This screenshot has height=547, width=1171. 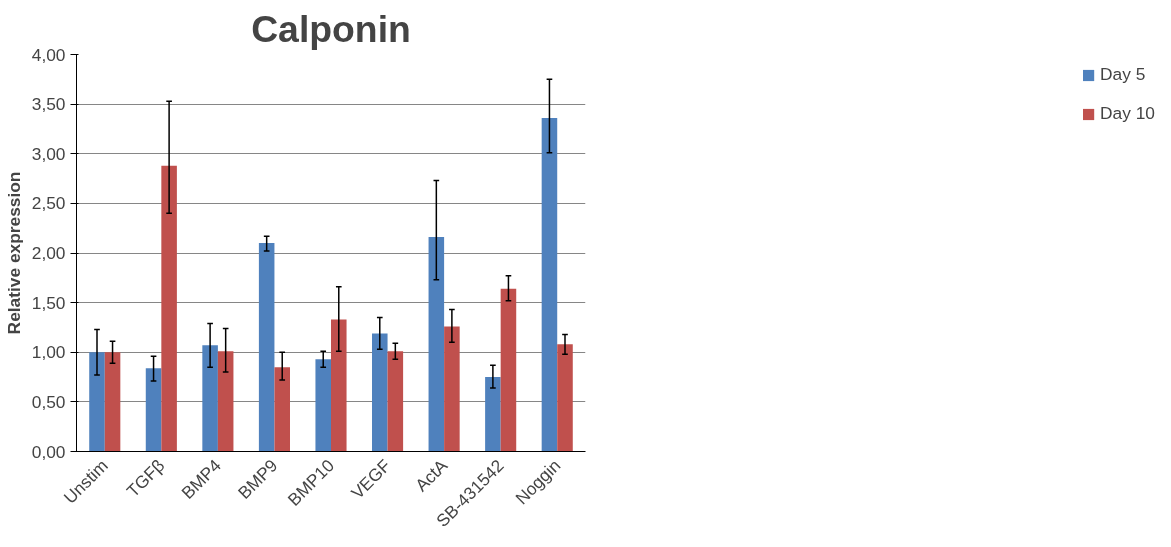 I want to click on legend-label: Day 10, so click(x=1127, y=113).